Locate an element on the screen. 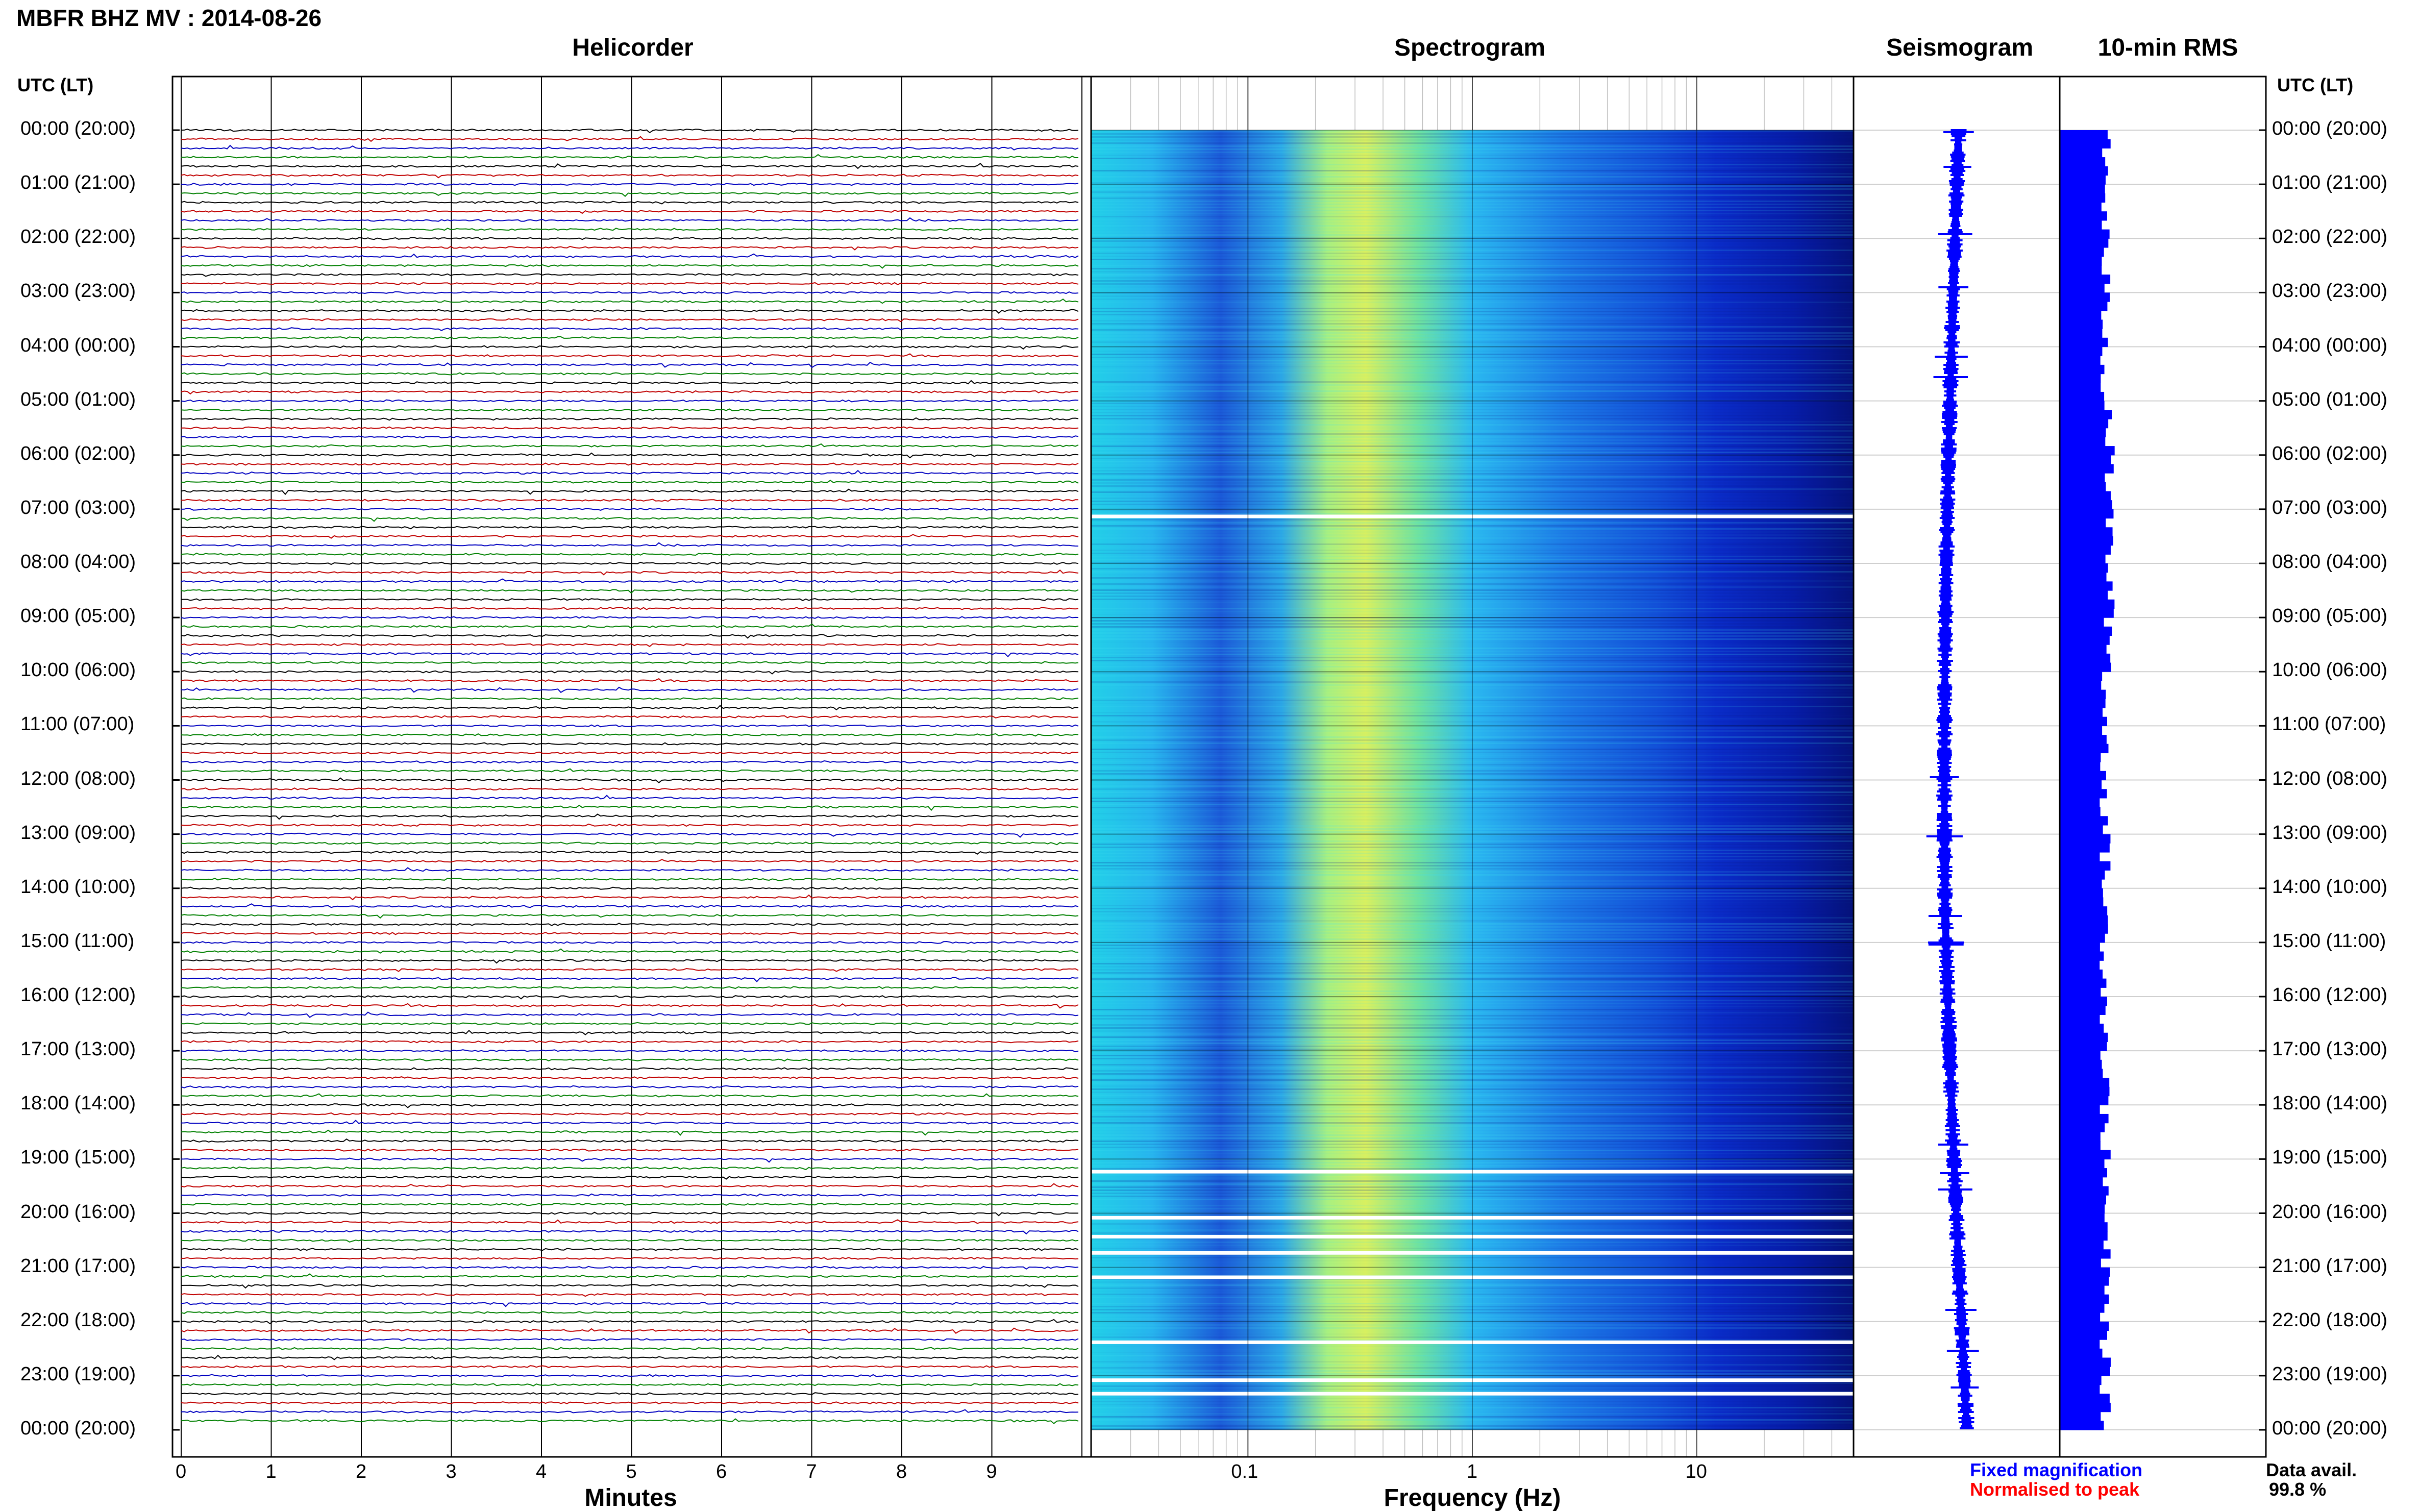 The height and width of the screenshot is (1512, 2419). left-time-label: 20:00 (16:00) is located at coordinates (78, 1212).